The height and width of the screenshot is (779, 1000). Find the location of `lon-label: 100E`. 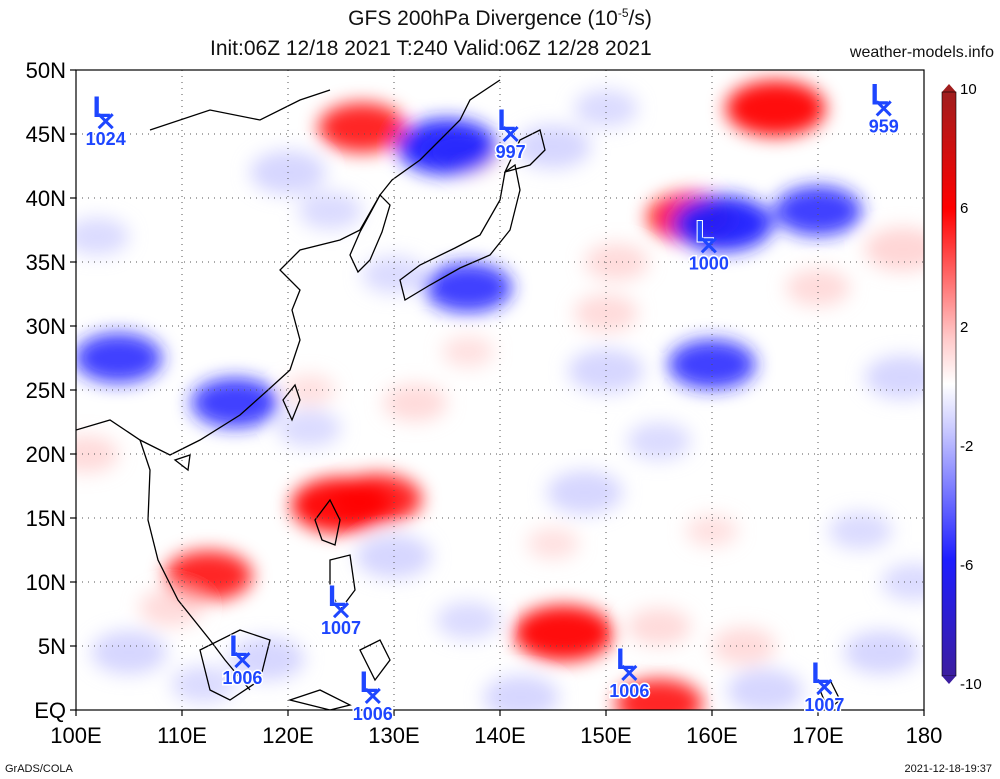

lon-label: 100E is located at coordinates (75, 735).